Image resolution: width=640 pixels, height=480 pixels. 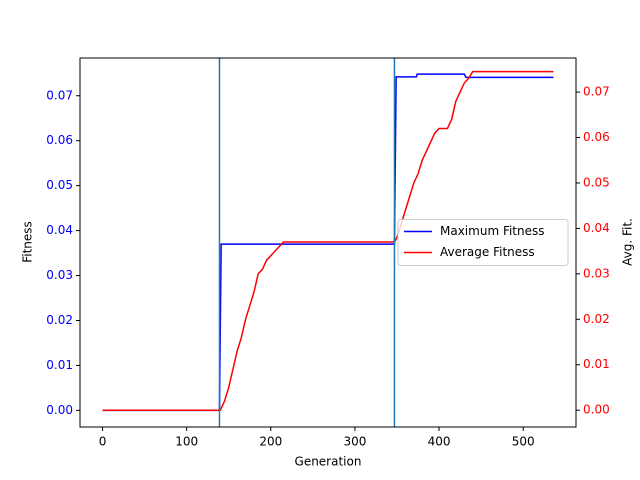 What do you see at coordinates (596, 228) in the screenshot?
I see `y2-tick-label: 0.04` at bounding box center [596, 228].